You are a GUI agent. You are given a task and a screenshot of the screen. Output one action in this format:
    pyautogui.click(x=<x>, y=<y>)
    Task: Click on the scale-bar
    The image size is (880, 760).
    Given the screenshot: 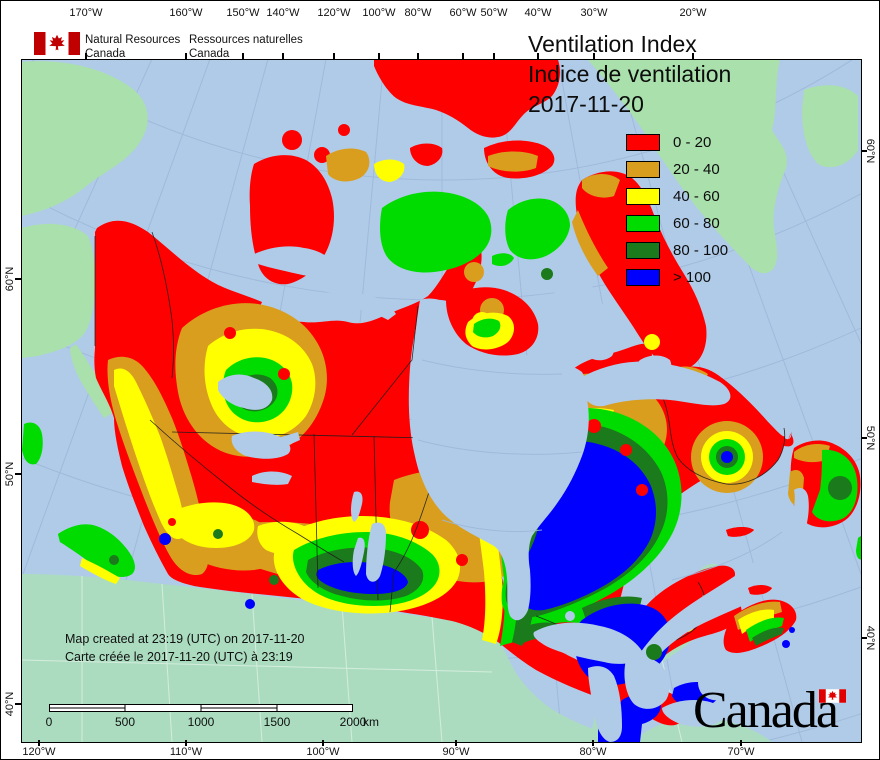 What is the action you would take?
    pyautogui.click(x=201, y=708)
    